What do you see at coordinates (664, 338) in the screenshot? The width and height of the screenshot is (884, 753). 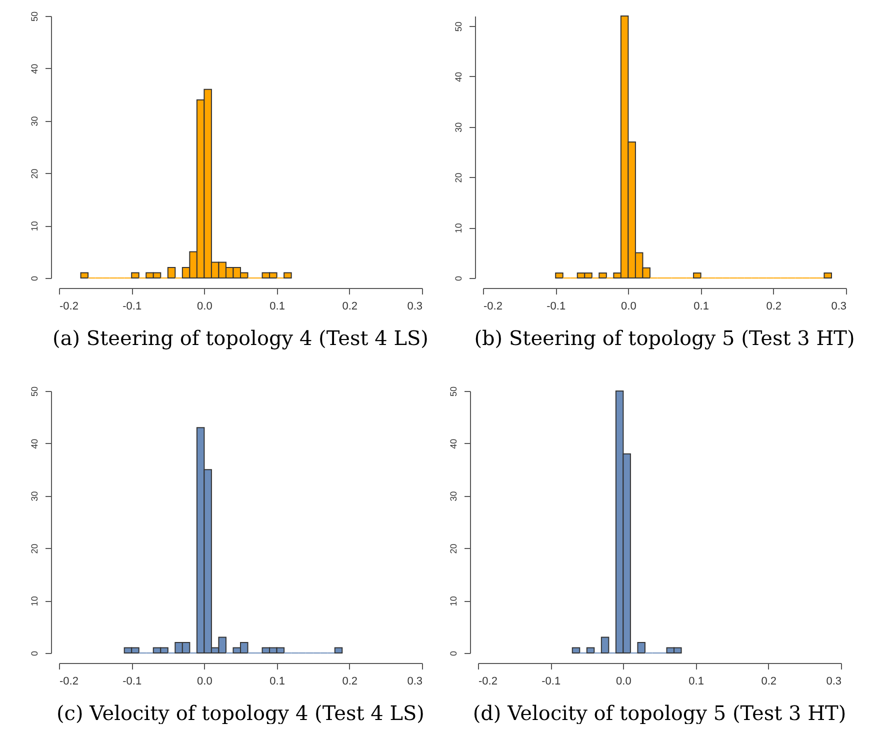 I see `text: (b) Steering of topology 5 (Test 3 HT)` at bounding box center [664, 338].